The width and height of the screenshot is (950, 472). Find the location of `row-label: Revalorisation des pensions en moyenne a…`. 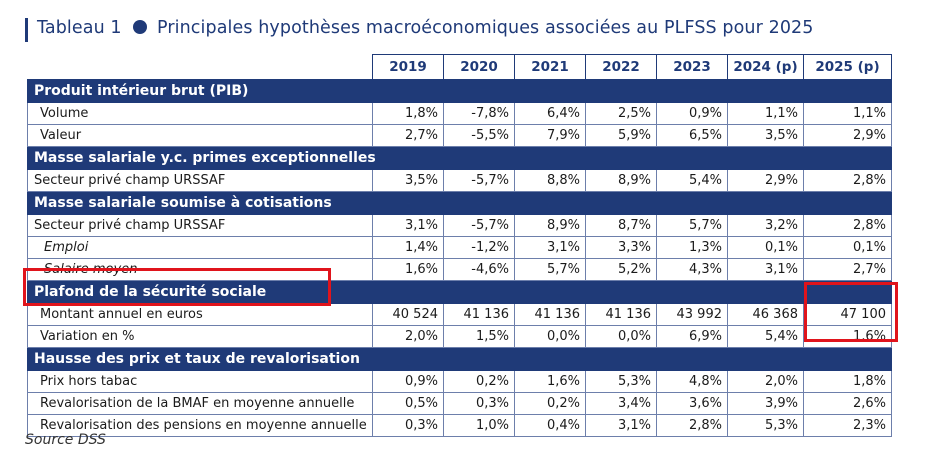

row-label: Revalorisation des pensions en moyenne a… is located at coordinates (200, 425).